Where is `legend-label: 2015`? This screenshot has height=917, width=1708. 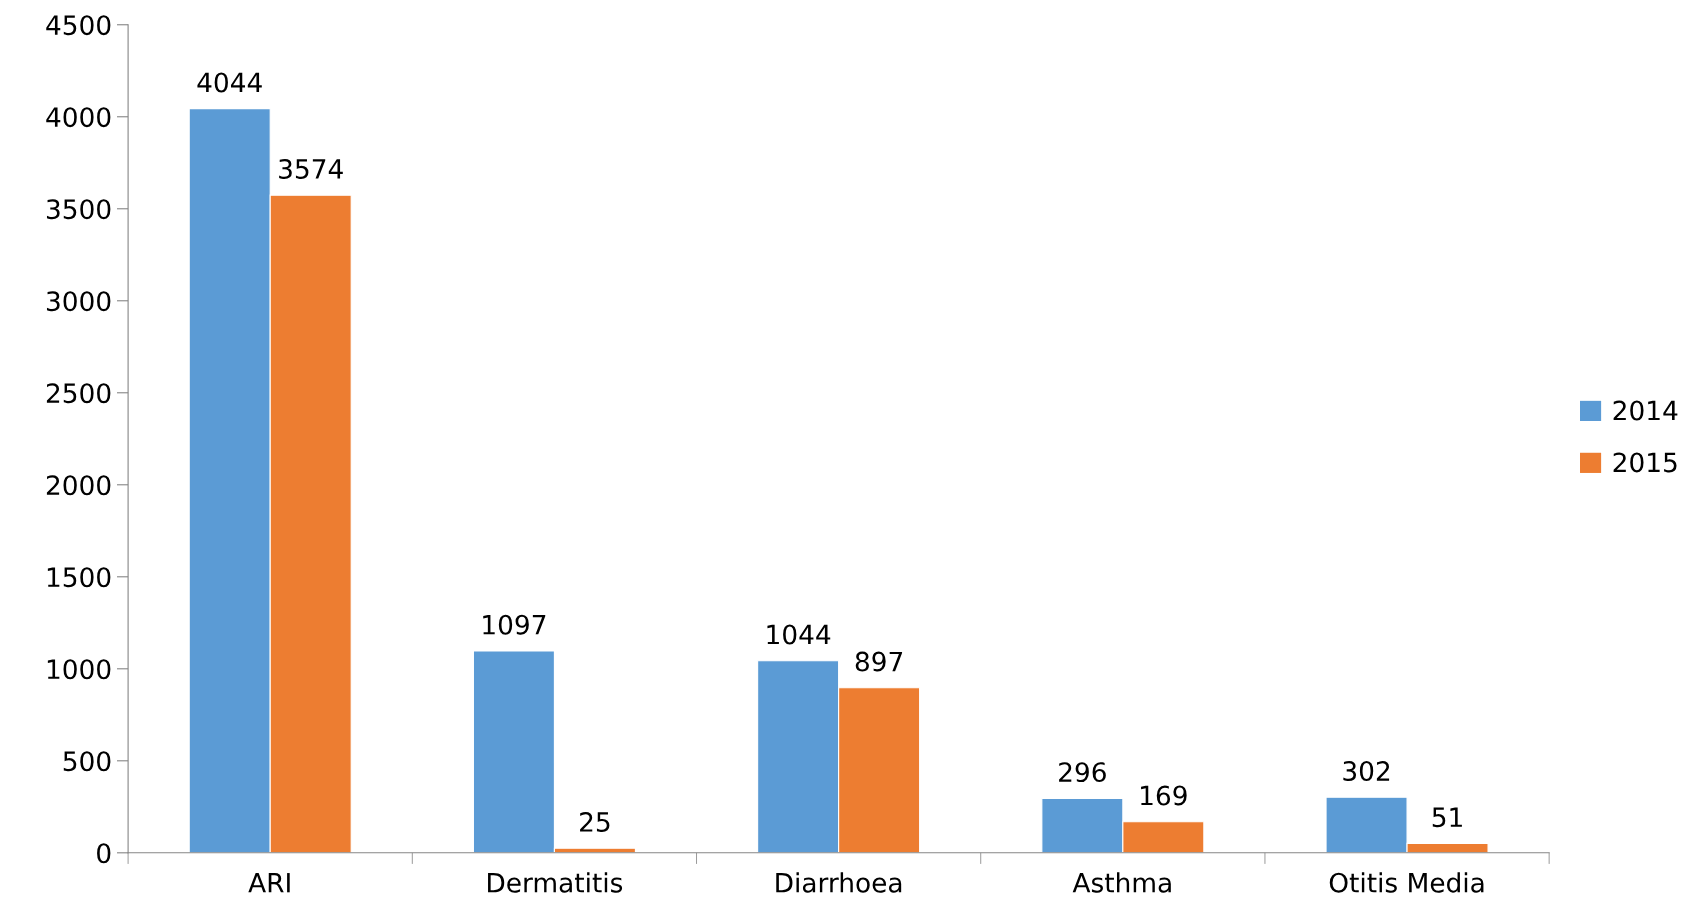
legend-label: 2015 is located at coordinates (1645, 462).